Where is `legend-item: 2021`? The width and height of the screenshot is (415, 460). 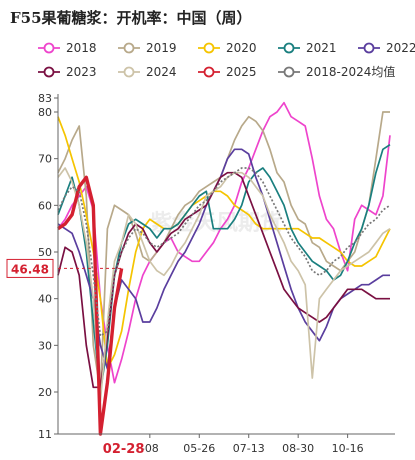
legend-item: 2021 is located at coordinates (307, 48).